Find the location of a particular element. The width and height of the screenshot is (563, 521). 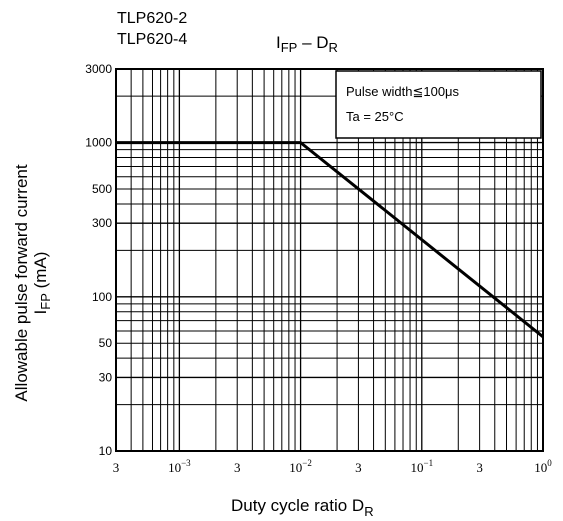

x-tick-labels: 3 10⁻³ 3 10⁻² 3 10⁻¹ 3 100 is located at coordinates (333, 466).